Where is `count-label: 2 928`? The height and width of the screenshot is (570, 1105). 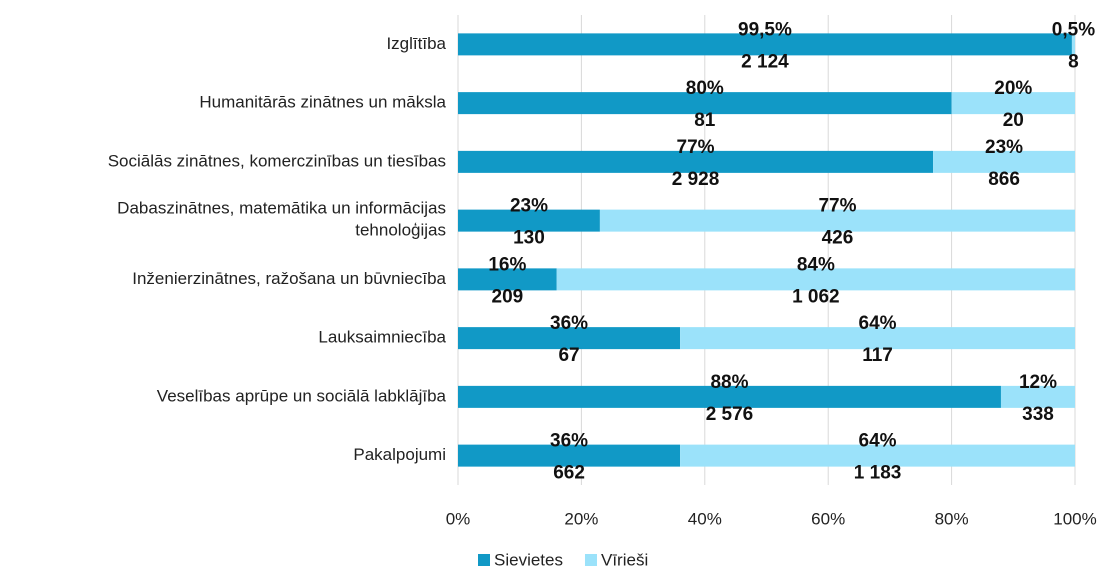
count-label: 2 928 is located at coordinates (696, 179).